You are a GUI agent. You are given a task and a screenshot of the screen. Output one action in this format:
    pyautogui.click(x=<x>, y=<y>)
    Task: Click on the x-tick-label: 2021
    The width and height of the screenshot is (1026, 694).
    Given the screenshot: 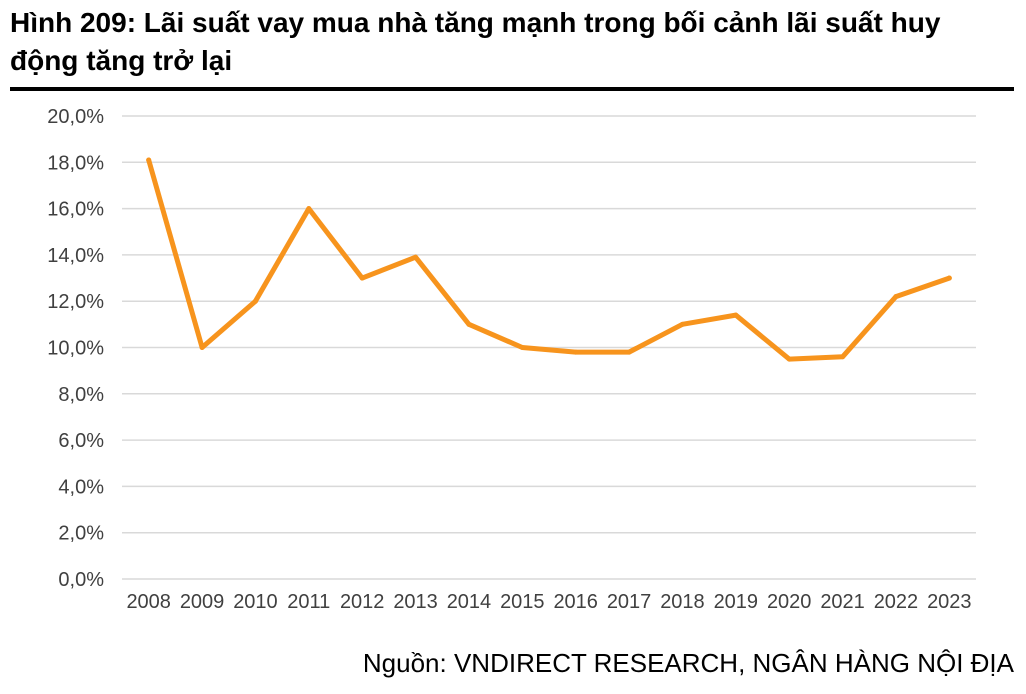 What is the action you would take?
    pyautogui.click(x=842, y=602)
    